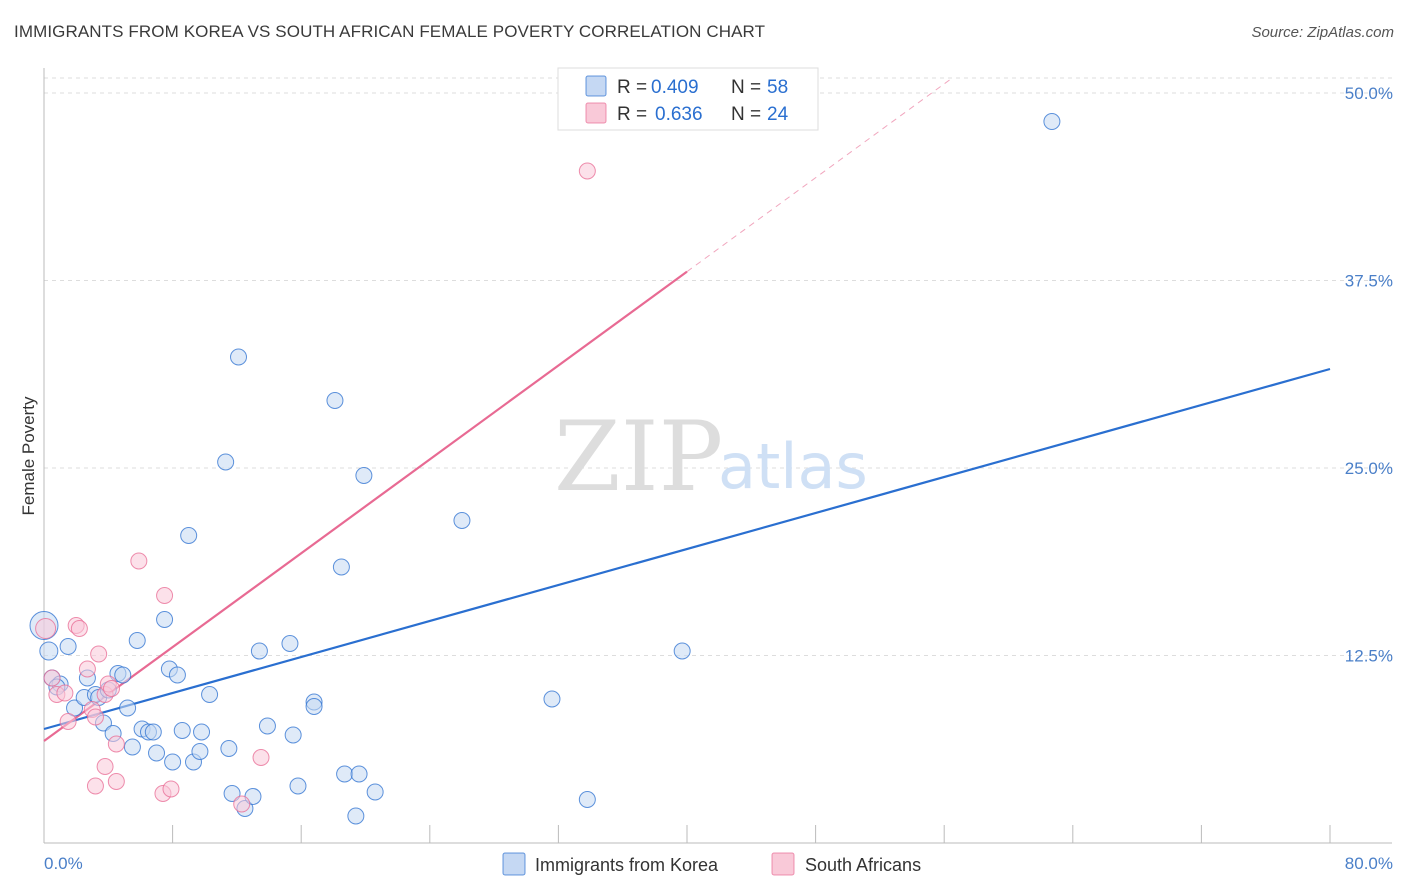 Image resolution: width=1406 pixels, height=892 pixels. Describe the element at coordinates (1369, 93) in the screenshot. I see `y-tick-label: 50.0%` at that location.